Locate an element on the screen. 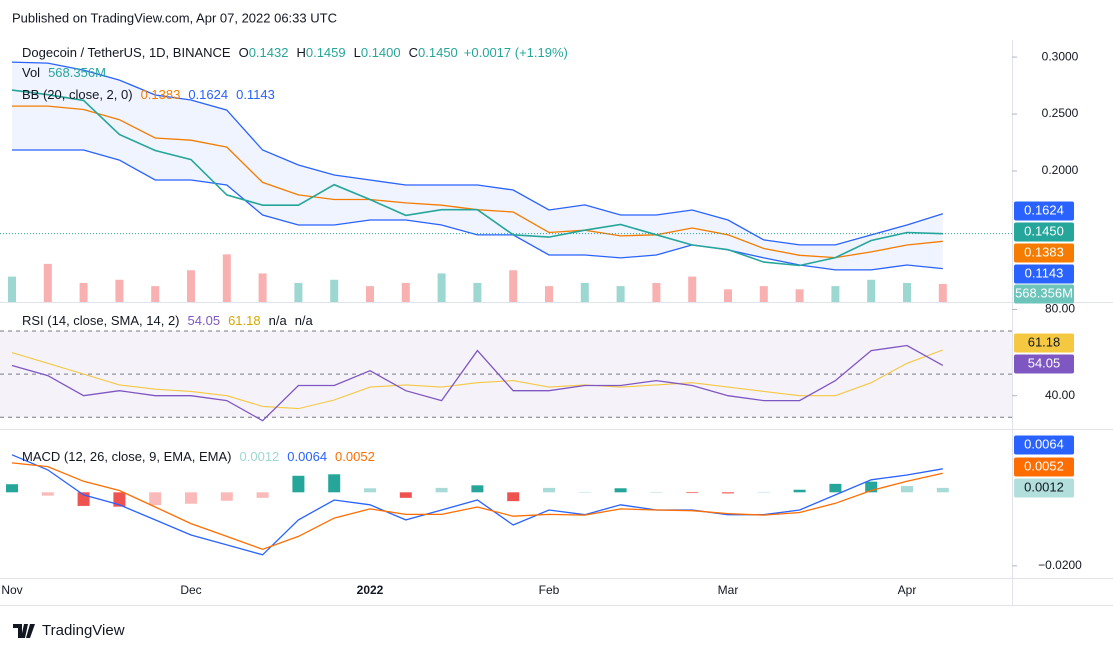 This screenshot has width=1113, height=652. legend-item: 0.0012 is located at coordinates (260, 456).